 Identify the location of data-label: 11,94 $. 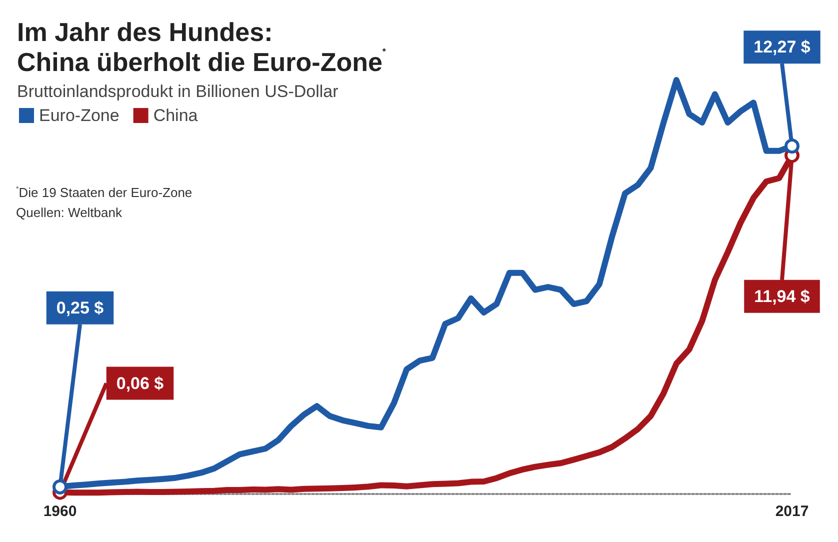
(782, 296).